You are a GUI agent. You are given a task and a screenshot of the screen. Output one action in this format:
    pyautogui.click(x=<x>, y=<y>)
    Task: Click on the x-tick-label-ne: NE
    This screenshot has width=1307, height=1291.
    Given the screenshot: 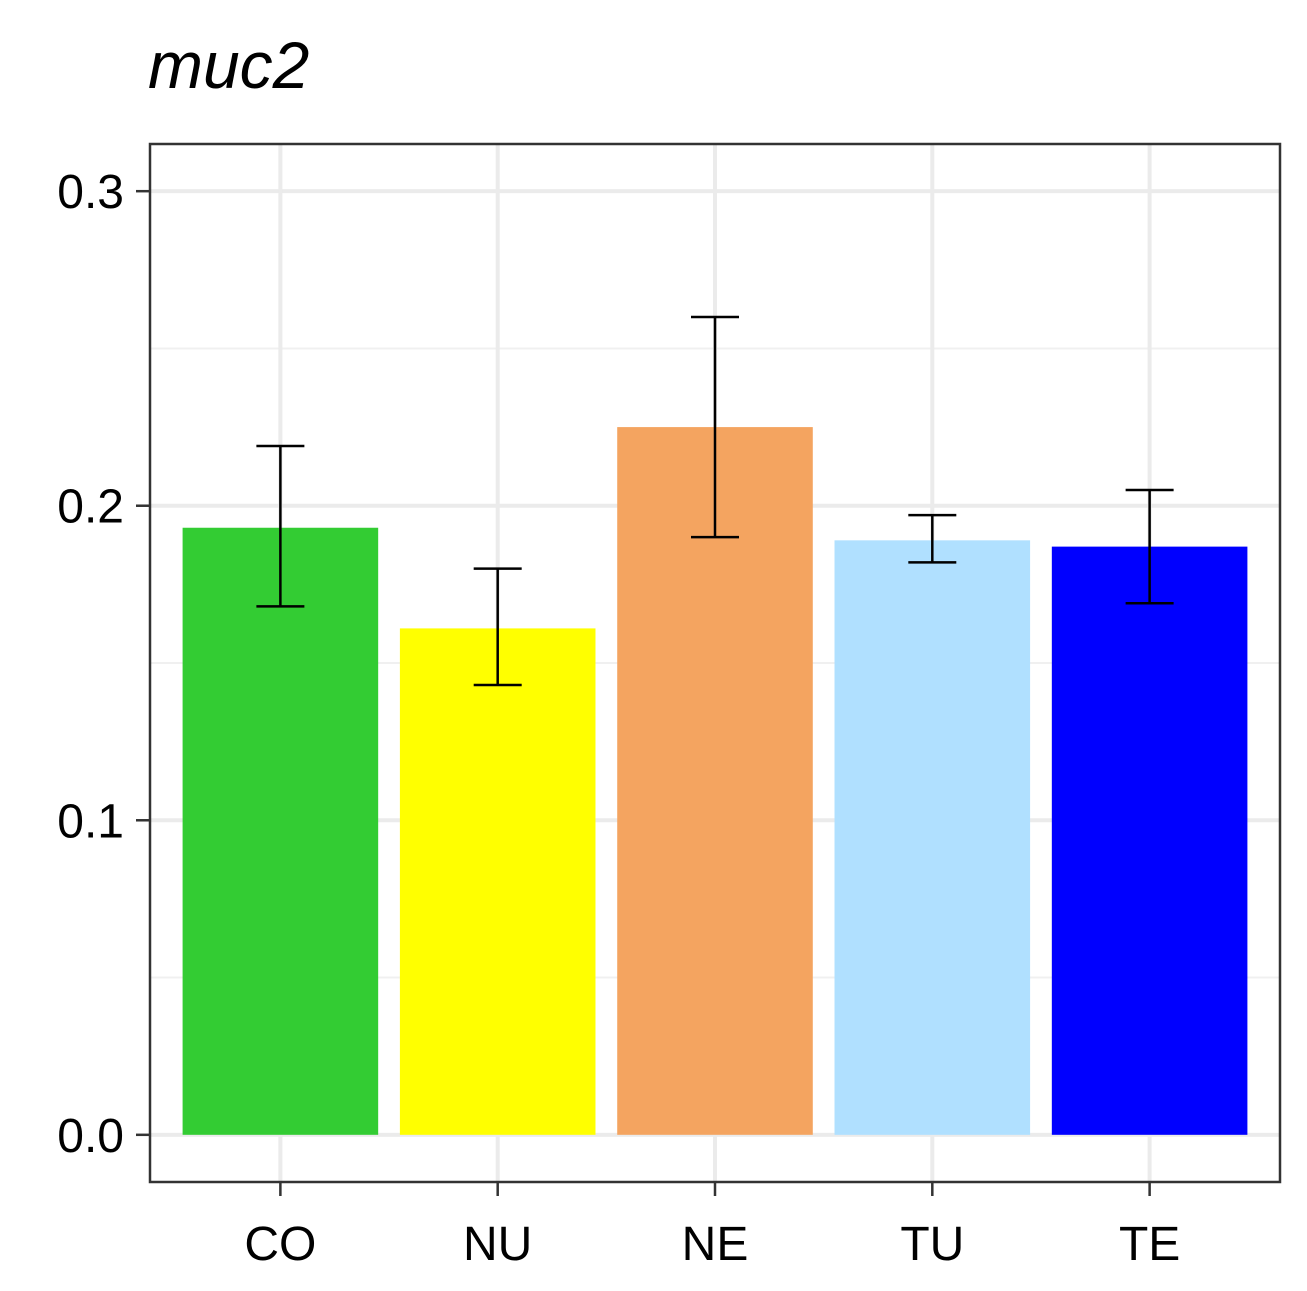 What is the action you would take?
    pyautogui.click(x=715, y=1244)
    